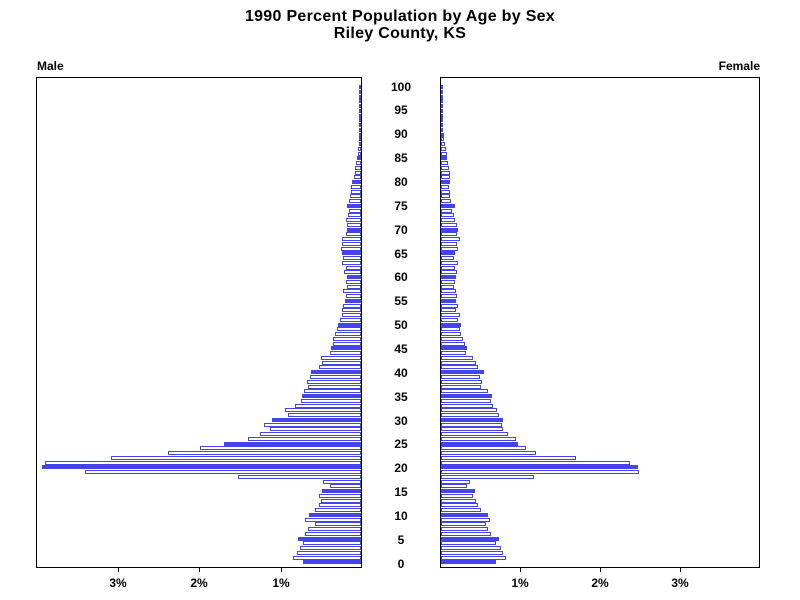  Describe the element at coordinates (401, 444) in the screenshot. I see `age-tick-label-25: 25` at that location.